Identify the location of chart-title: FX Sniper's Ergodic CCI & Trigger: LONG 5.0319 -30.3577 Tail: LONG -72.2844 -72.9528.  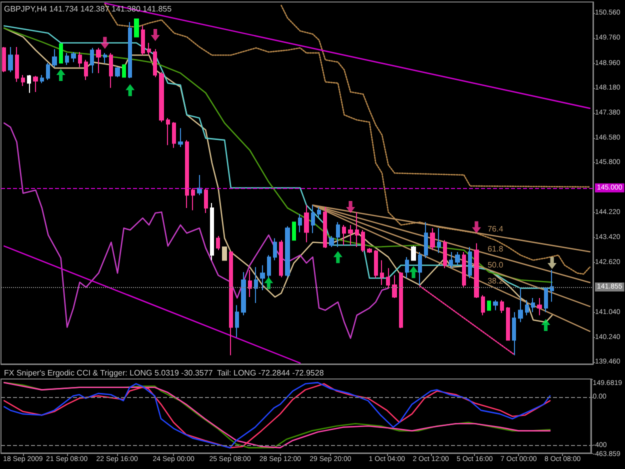
(164, 373).